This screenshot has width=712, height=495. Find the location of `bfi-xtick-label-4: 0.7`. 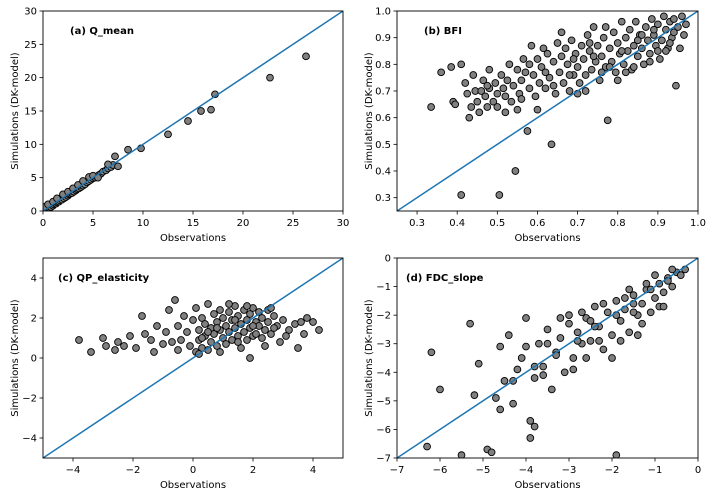

bfi-xtick-label-4: 0.7 is located at coordinates (578, 223).